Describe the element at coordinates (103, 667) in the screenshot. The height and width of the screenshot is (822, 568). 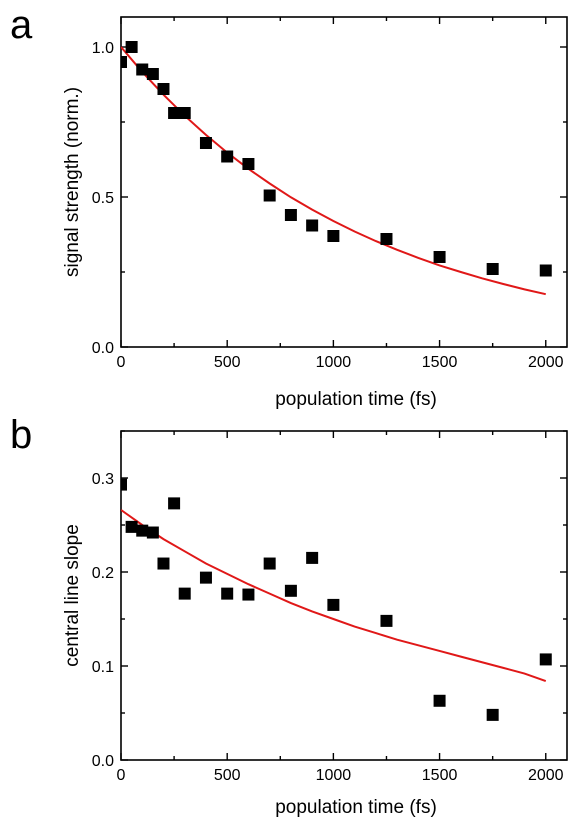
I see `y-tick-label: 0.1` at that location.